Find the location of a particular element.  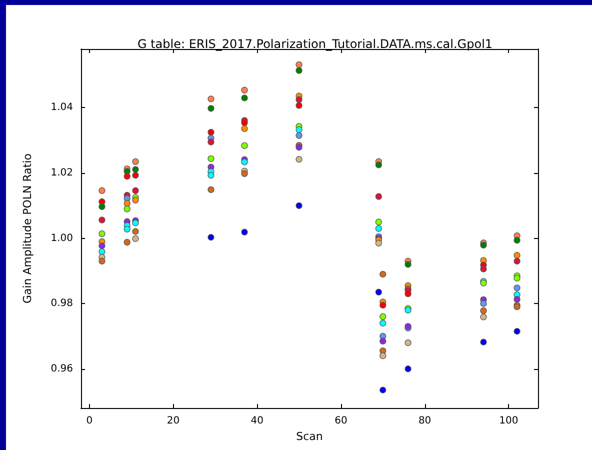

x-tick-label: 0 is located at coordinates (89, 421).